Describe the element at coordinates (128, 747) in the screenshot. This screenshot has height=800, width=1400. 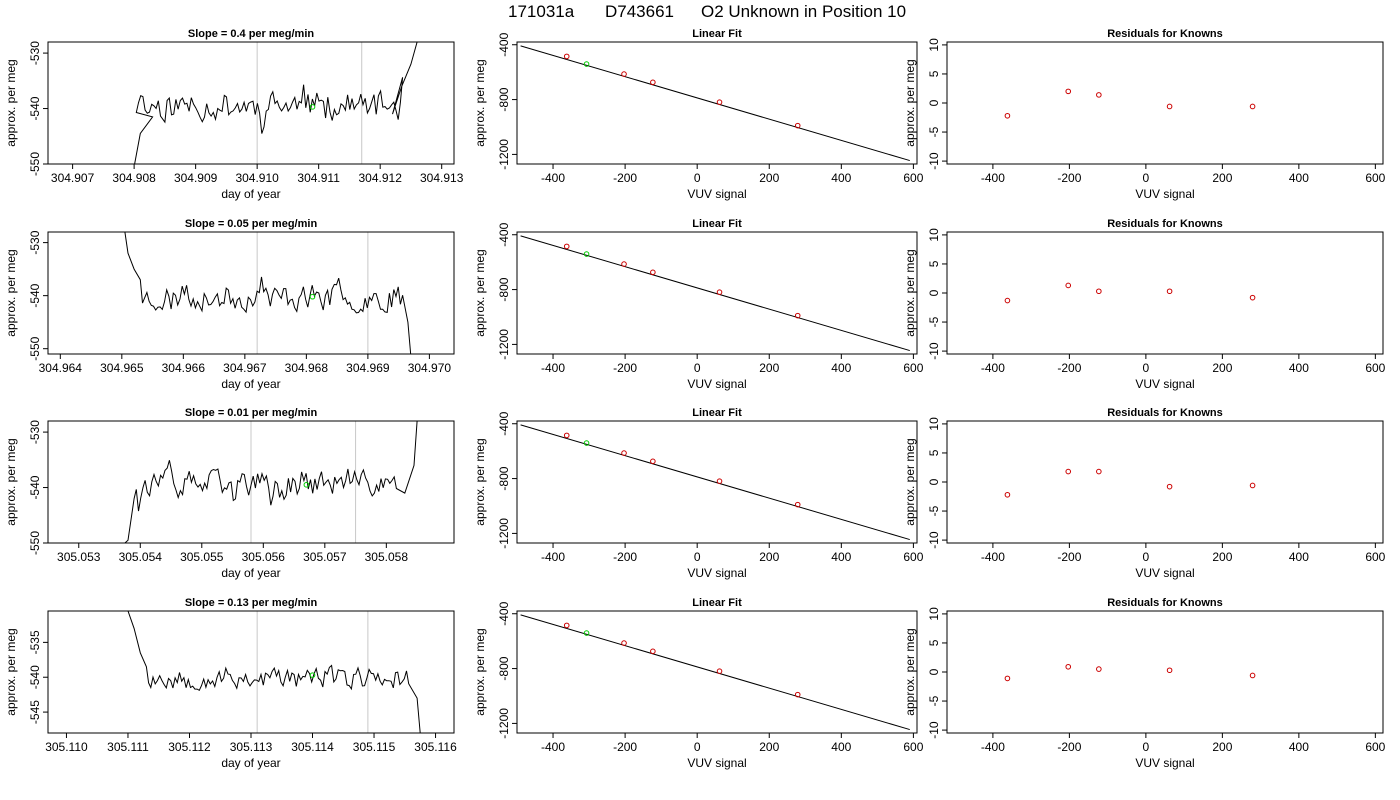
I see `x-tick-label: 305.111` at that location.